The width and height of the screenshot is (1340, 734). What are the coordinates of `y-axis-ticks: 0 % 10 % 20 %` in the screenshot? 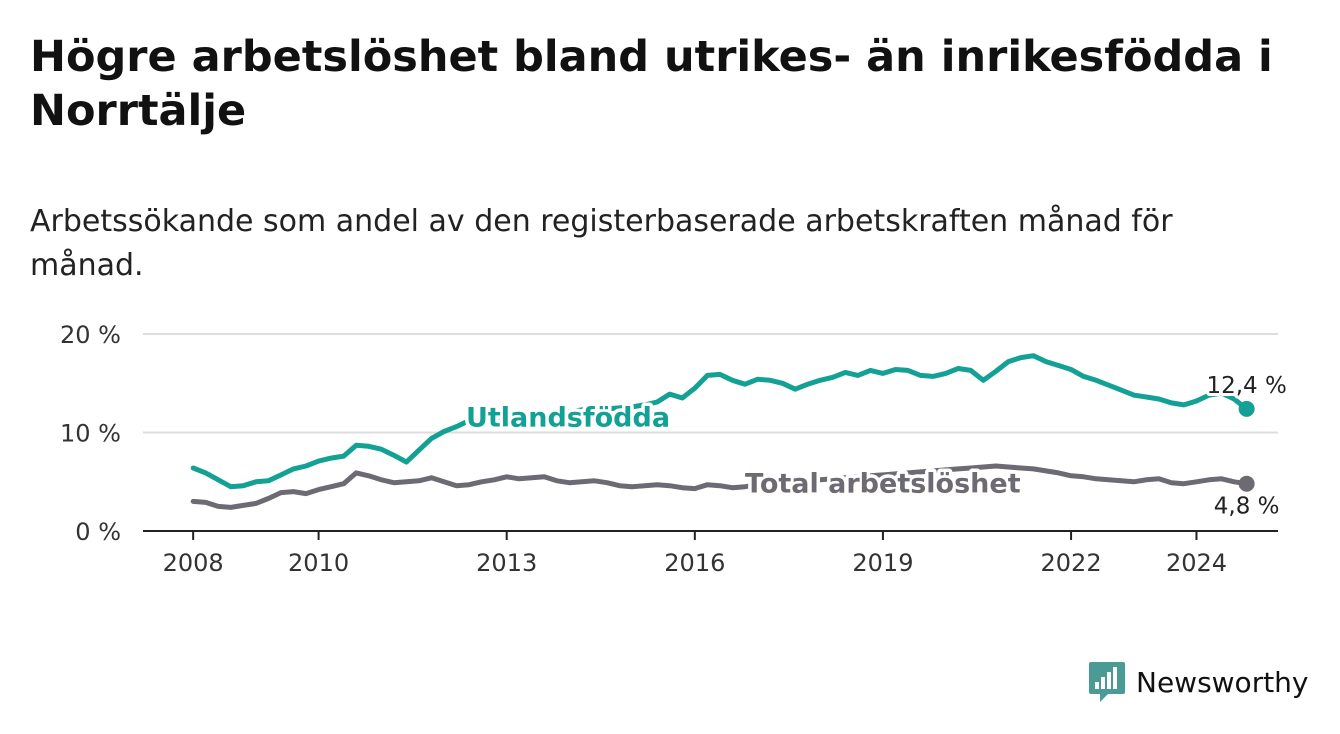 It's located at (90, 433).